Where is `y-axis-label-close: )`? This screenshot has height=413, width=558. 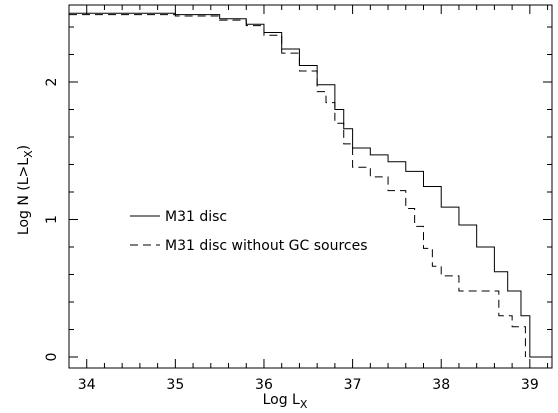
y-axis-label-close: ) is located at coordinates (24, 147).